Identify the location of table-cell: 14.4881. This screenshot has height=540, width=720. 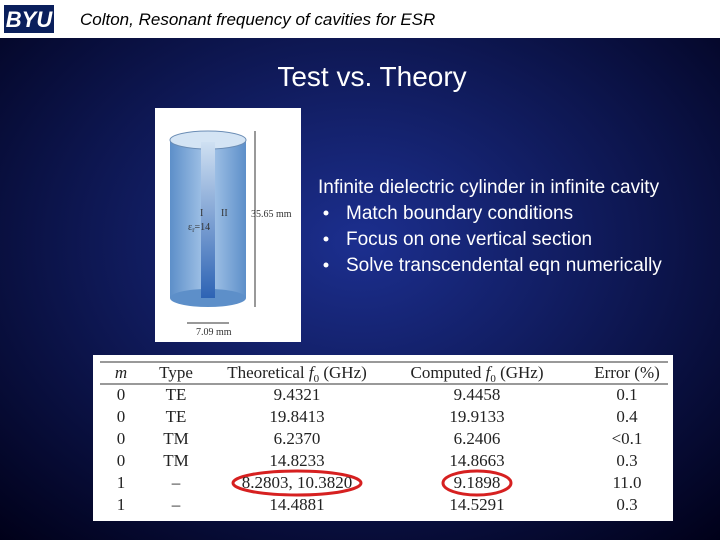
(296, 504).